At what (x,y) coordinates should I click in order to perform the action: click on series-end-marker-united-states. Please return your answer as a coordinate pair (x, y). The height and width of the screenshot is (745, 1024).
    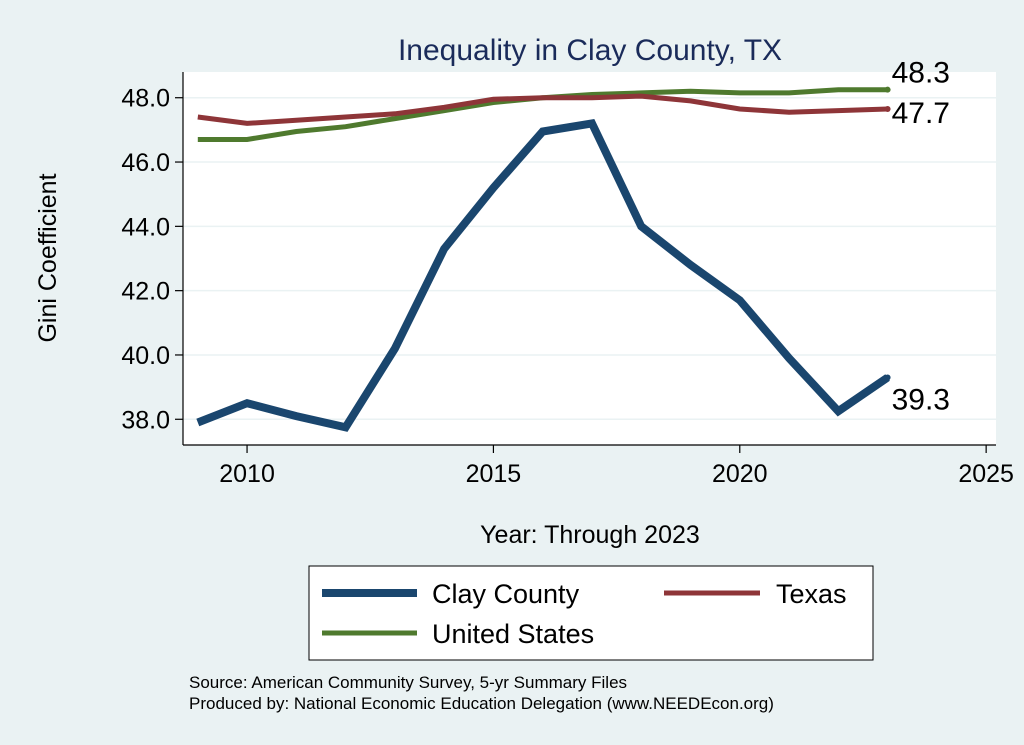
    Looking at the image, I should click on (887, 89).